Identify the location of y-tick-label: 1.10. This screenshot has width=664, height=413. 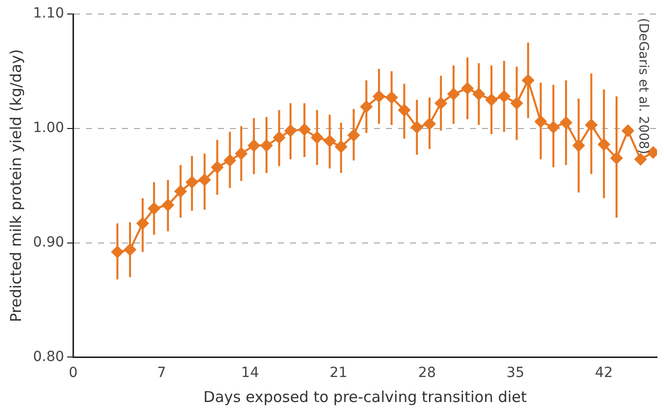
(48, 14).